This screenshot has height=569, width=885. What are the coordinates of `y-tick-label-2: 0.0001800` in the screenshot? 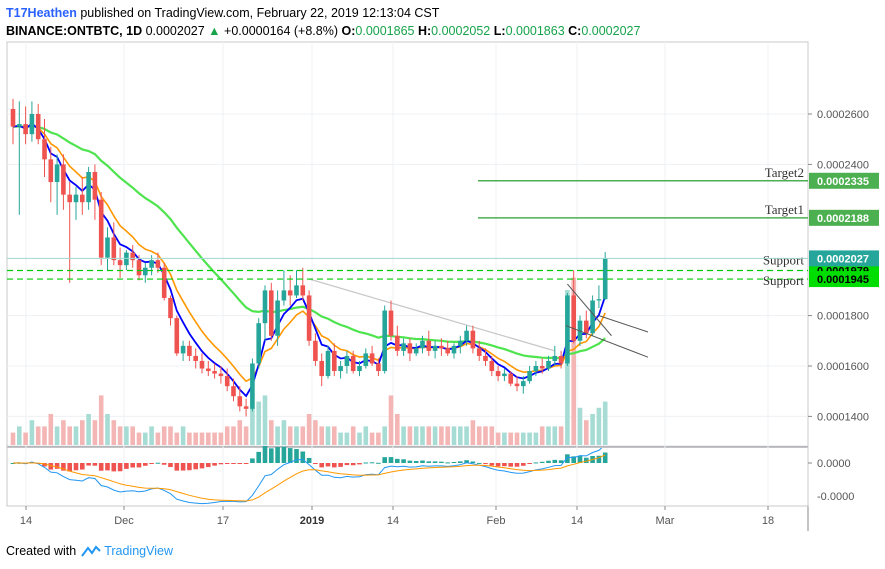 It's located at (843, 317).